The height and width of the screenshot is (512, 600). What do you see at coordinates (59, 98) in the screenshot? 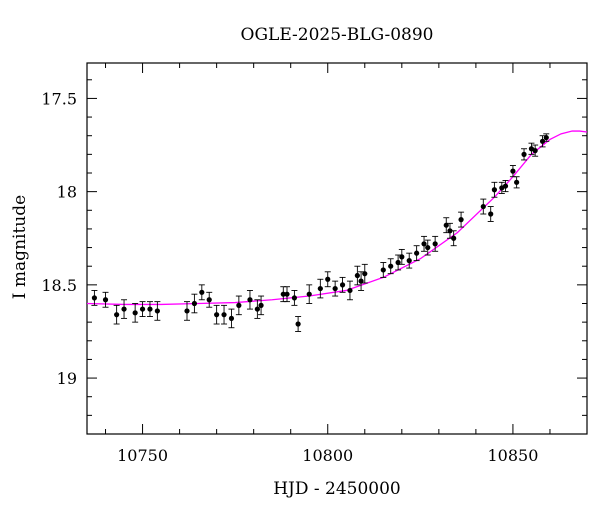
I see `y-tick-label: 17.5` at bounding box center [59, 98].